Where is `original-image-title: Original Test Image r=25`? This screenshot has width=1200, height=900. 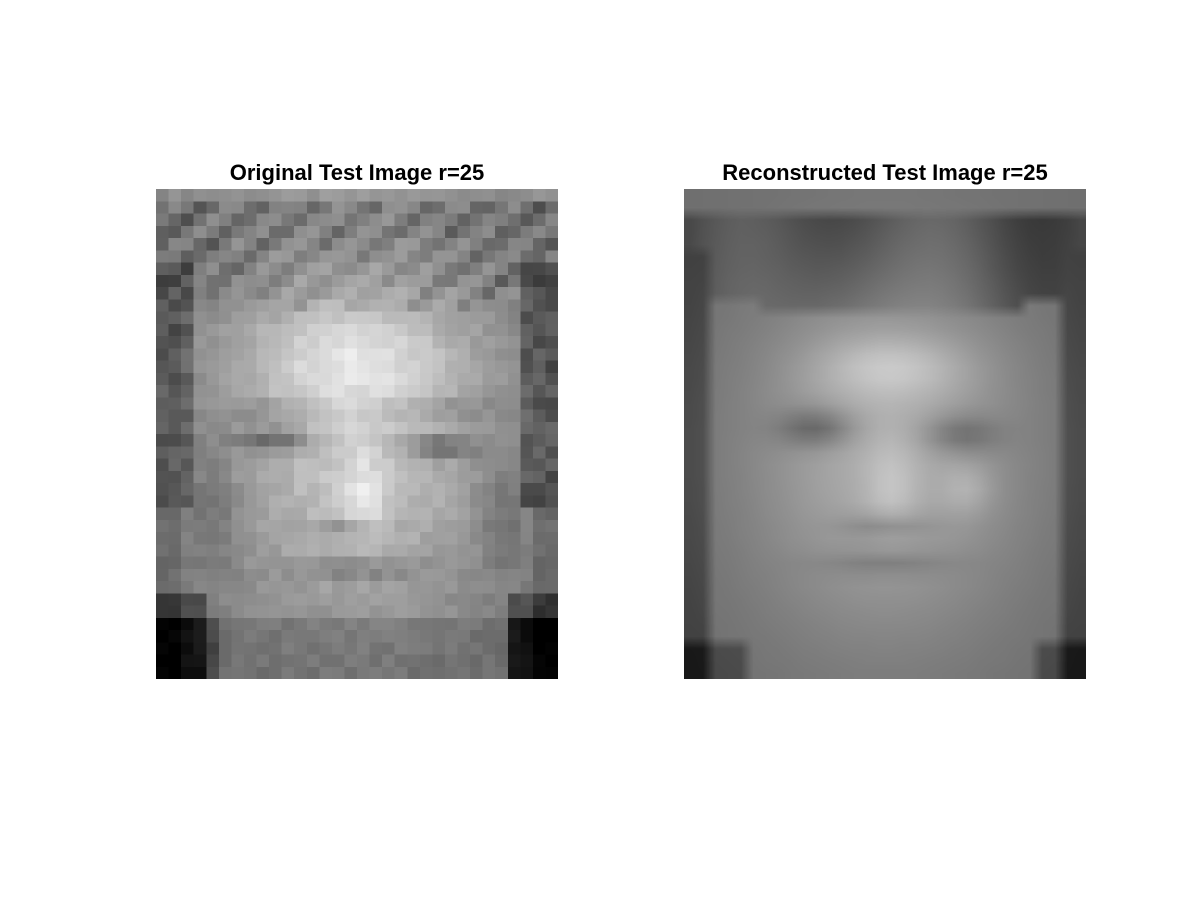 original-image-title: Original Test Image r=25 is located at coordinates (357, 172).